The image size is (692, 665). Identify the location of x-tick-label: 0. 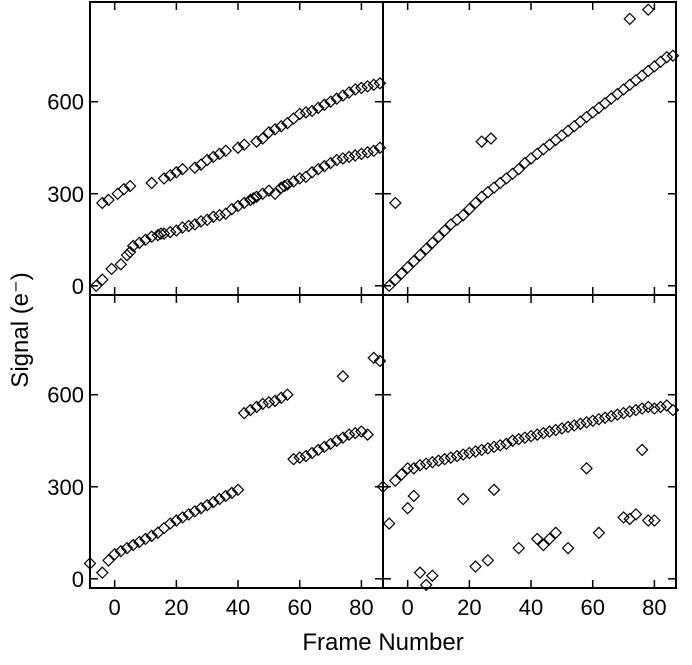
(408, 607).